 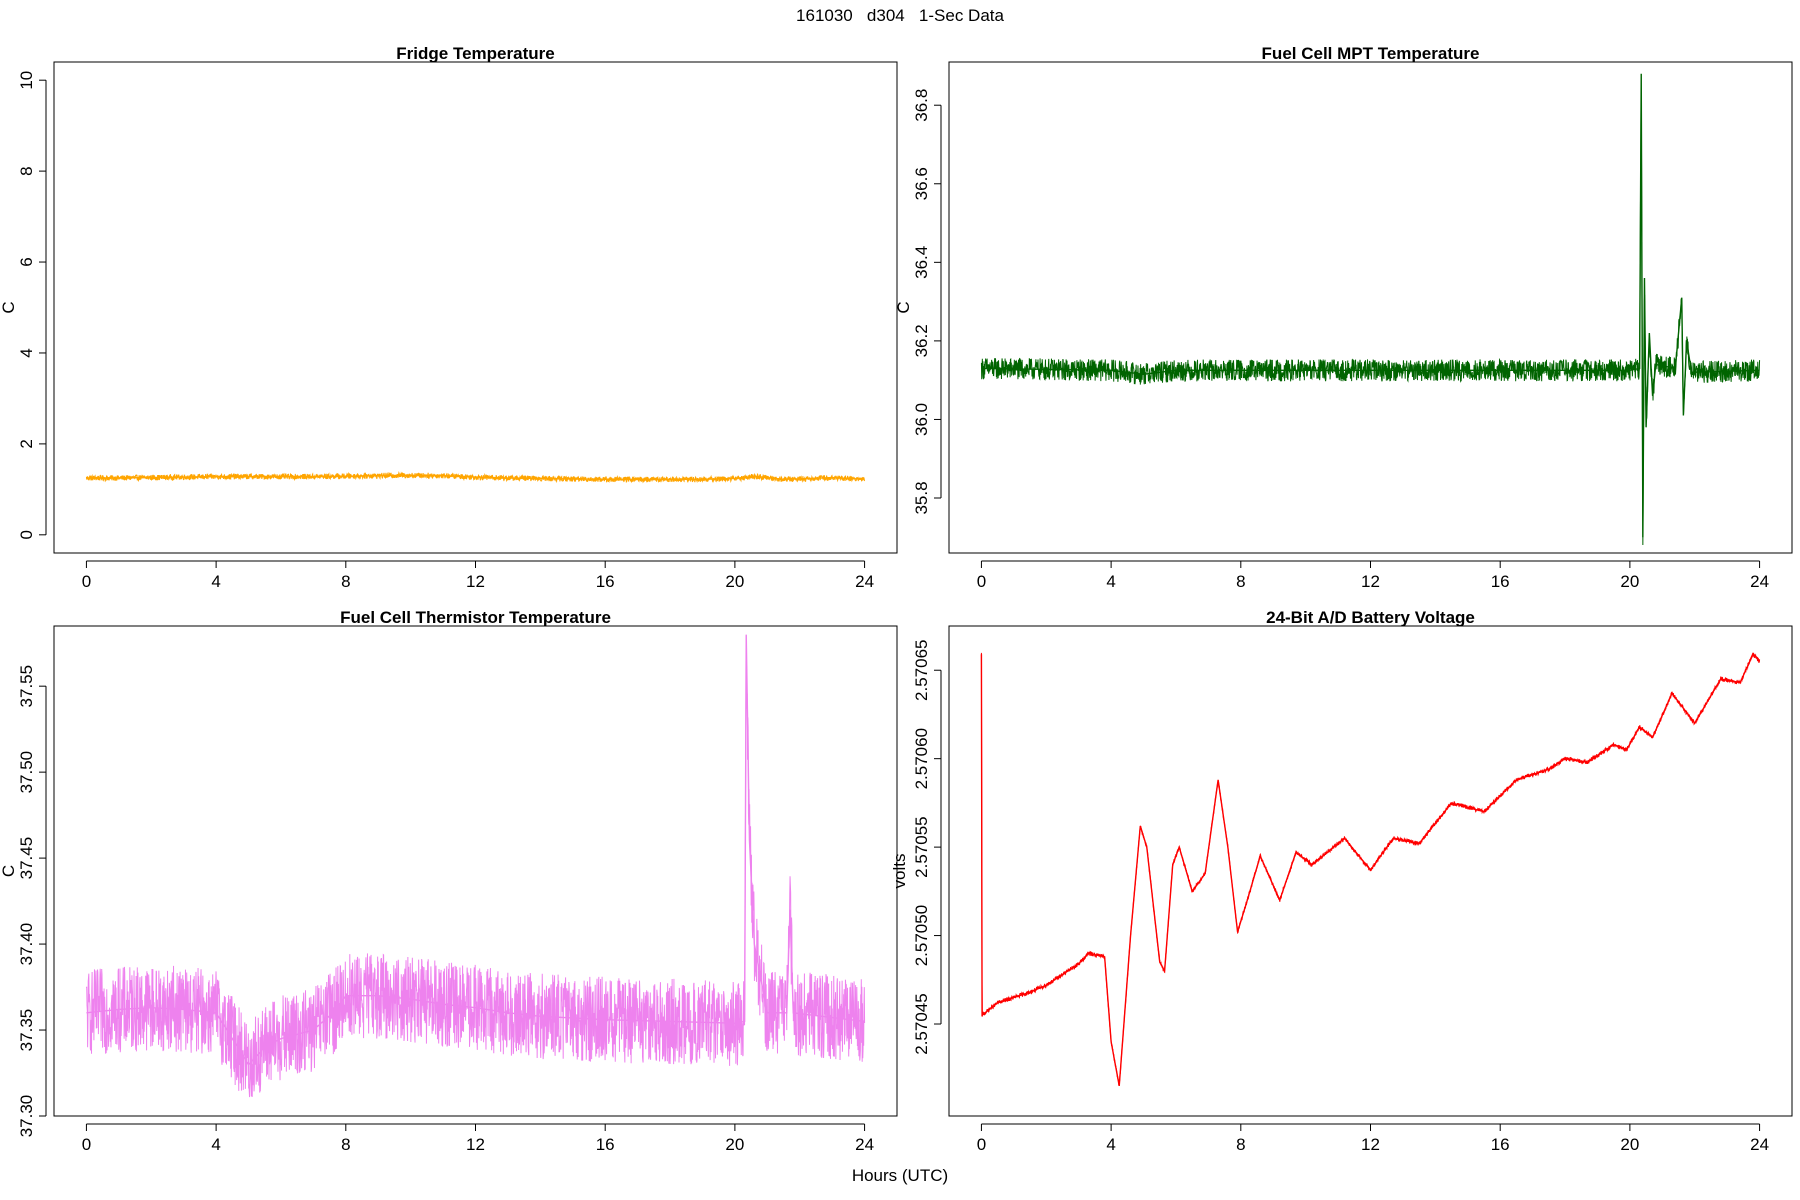 What do you see at coordinates (921, 183) in the screenshot?
I see `y-tick-label: 36.6` at bounding box center [921, 183].